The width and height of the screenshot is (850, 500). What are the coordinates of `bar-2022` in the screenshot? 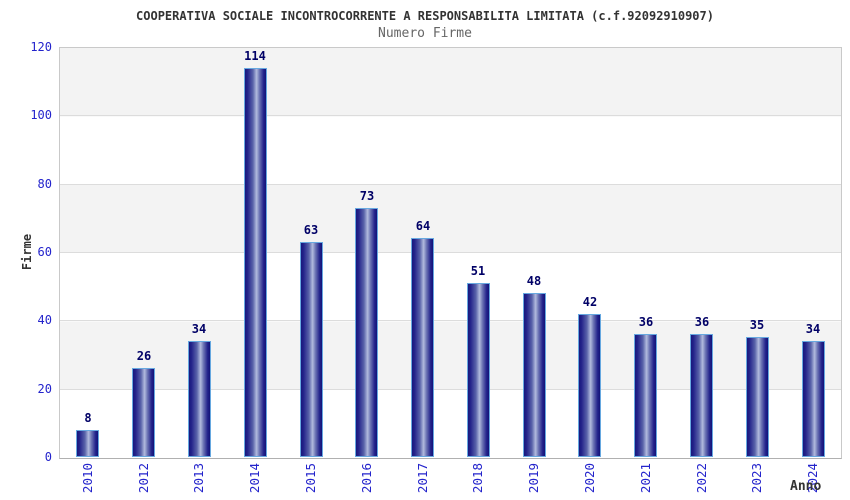 It's located at (701, 395).